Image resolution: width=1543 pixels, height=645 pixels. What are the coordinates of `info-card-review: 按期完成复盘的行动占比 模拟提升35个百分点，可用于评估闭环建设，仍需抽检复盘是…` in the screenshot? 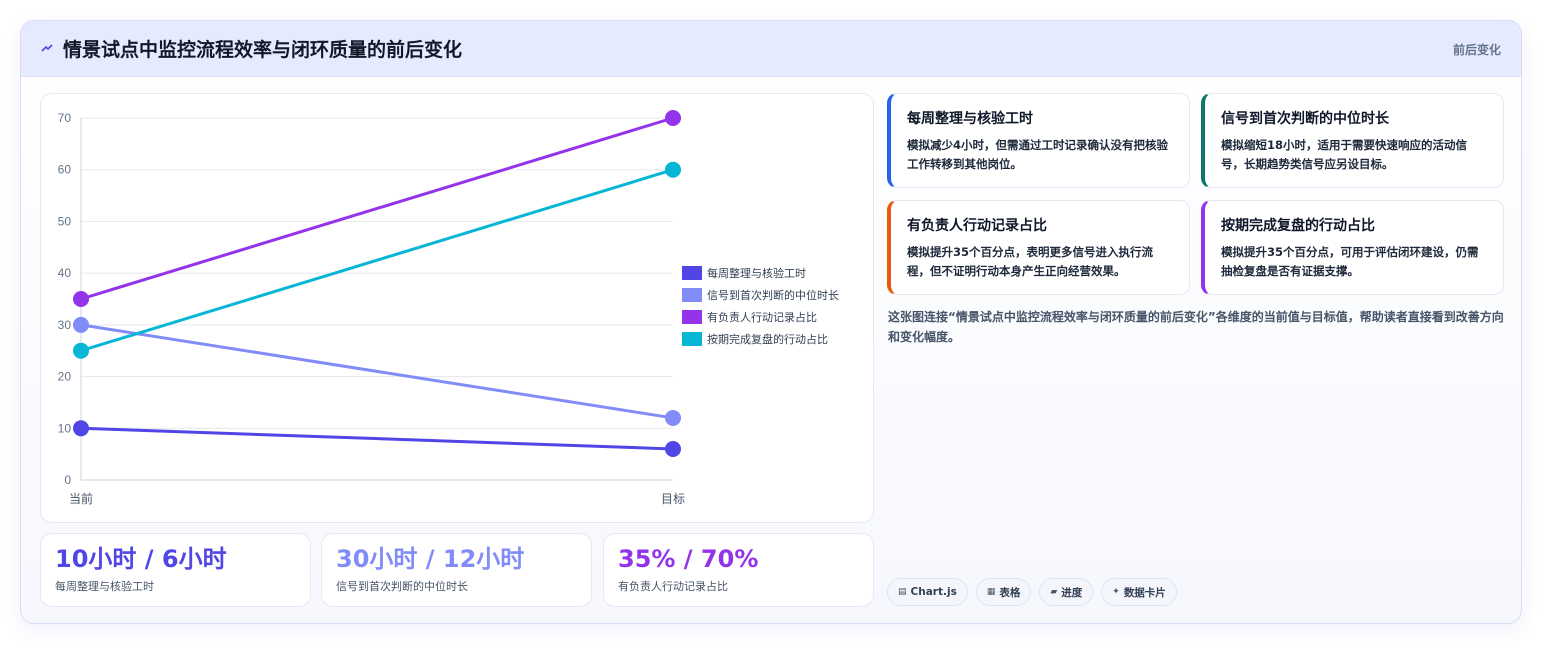 It's located at (1352, 247).